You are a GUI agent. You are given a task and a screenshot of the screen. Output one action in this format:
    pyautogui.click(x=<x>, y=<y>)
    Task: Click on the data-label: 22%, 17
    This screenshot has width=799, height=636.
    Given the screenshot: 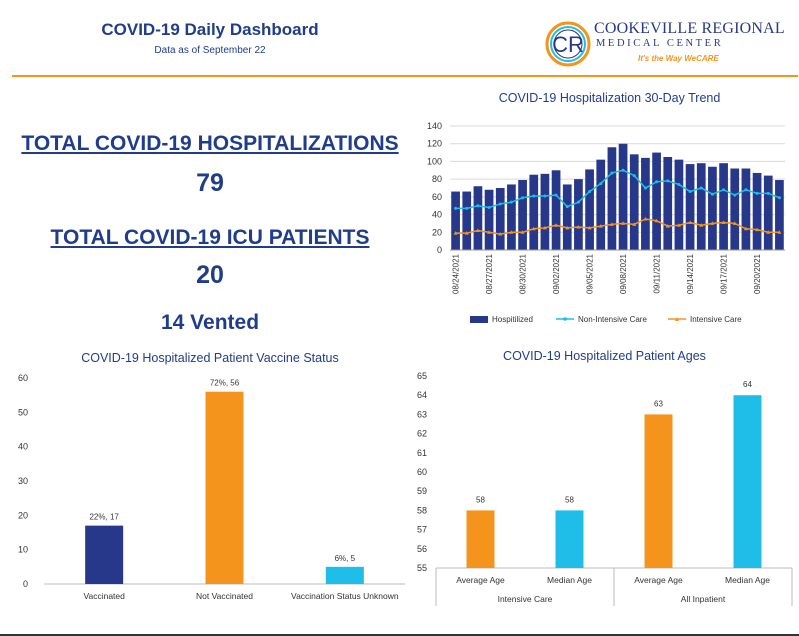 What is the action you would take?
    pyautogui.click(x=104, y=517)
    